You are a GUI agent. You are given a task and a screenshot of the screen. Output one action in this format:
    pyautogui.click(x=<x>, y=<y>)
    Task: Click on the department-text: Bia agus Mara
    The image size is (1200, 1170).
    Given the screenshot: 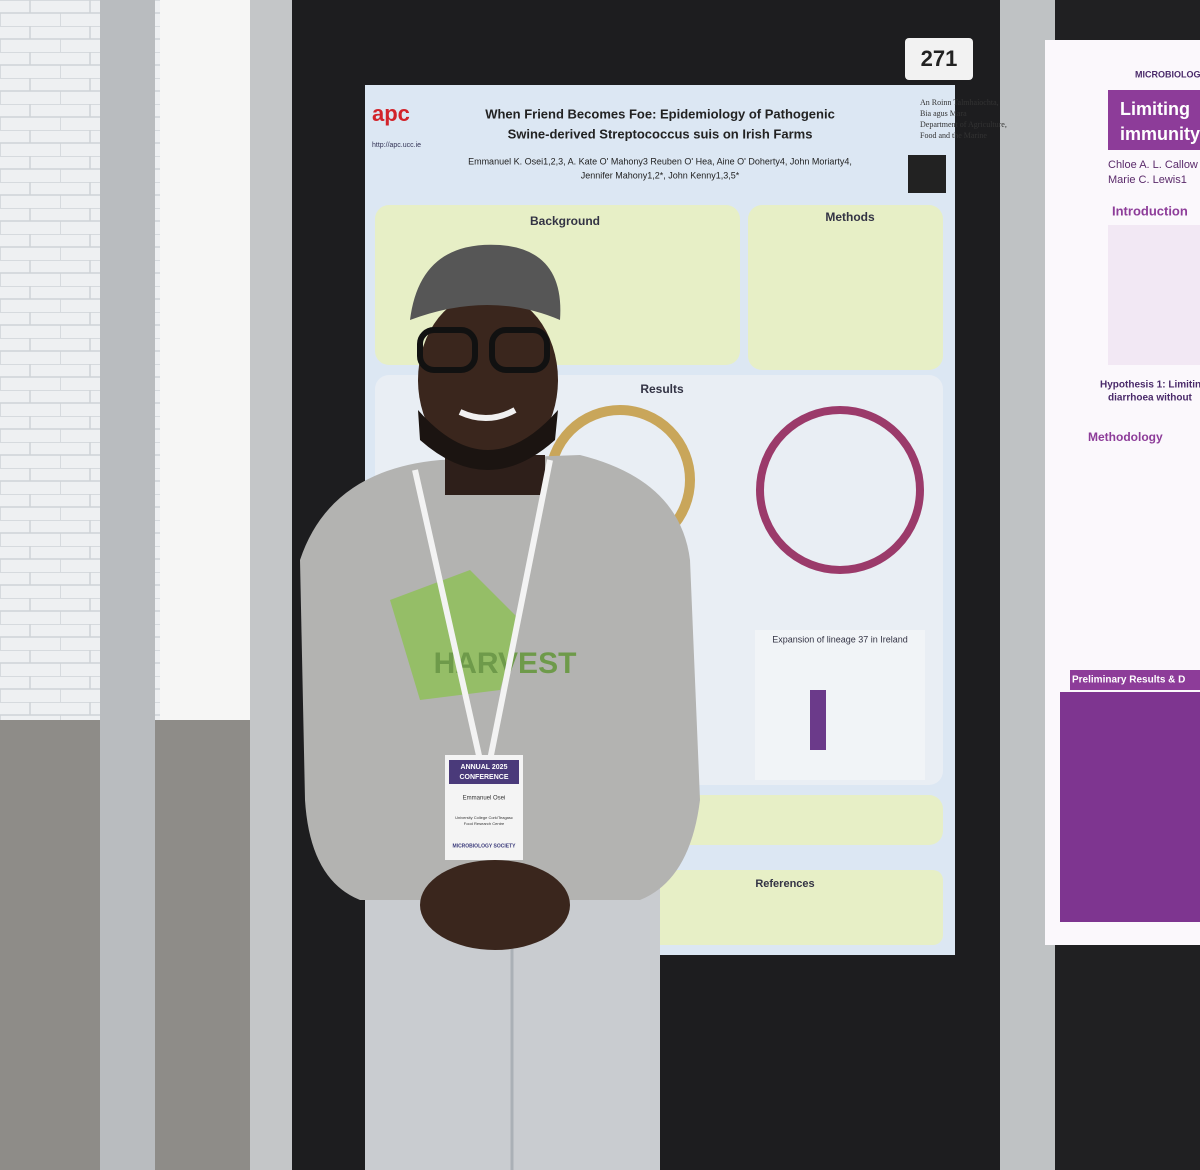 What is the action you would take?
    pyautogui.click(x=943, y=113)
    